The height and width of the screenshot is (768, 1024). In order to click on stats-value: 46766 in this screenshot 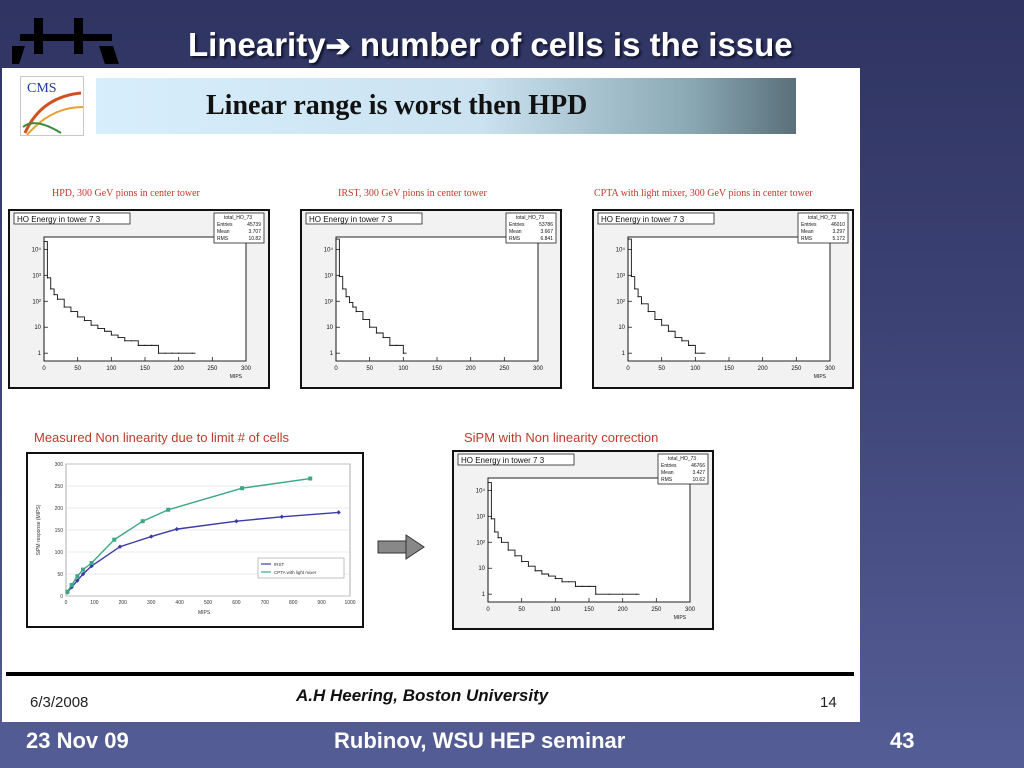, I will do `click(698, 466)`.